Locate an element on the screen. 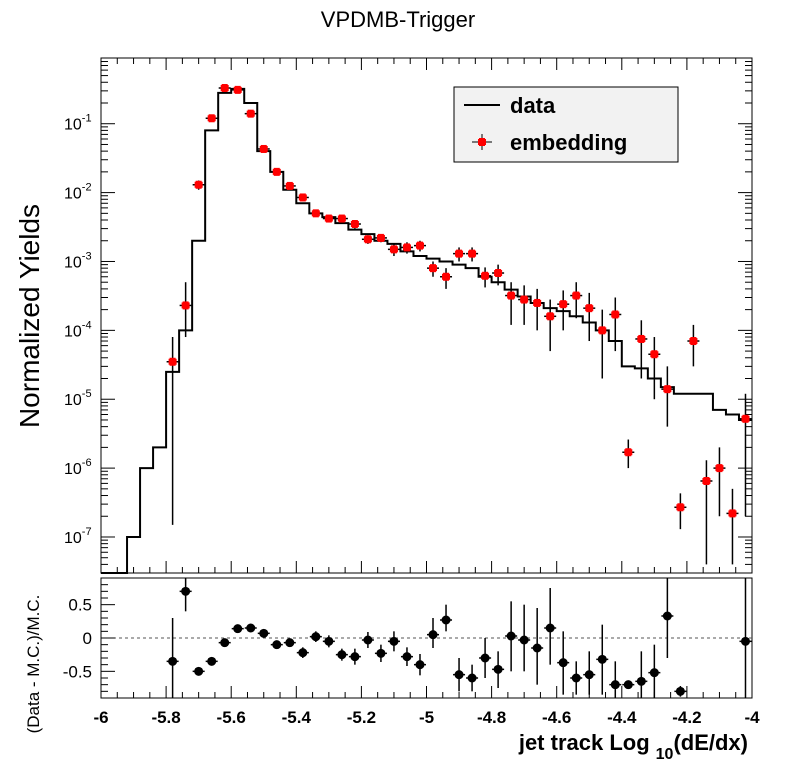 The image size is (796, 772). x-tick-label: -6 is located at coordinates (100, 717).